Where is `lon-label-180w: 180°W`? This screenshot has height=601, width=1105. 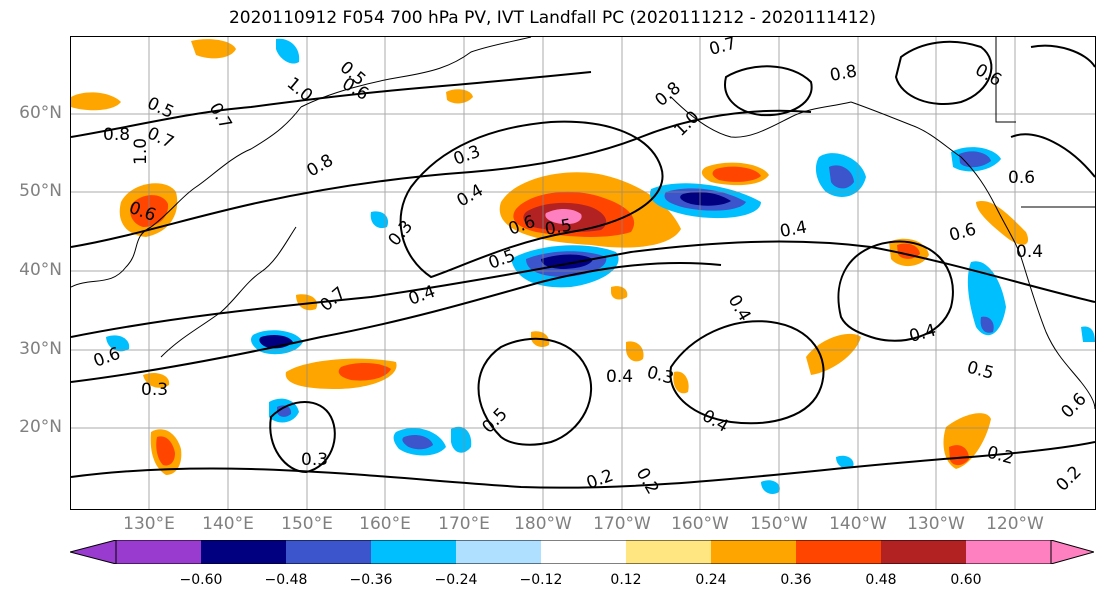 lon-label-180w: 180°W is located at coordinates (543, 524).